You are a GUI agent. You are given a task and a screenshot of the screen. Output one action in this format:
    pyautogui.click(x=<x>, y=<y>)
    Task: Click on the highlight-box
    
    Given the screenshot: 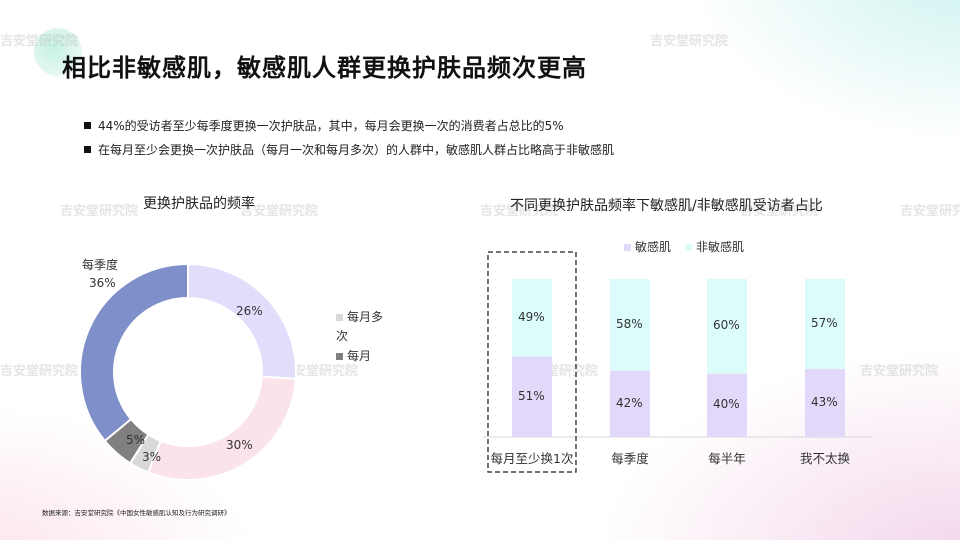 What is the action you would take?
    pyautogui.click(x=532, y=362)
    